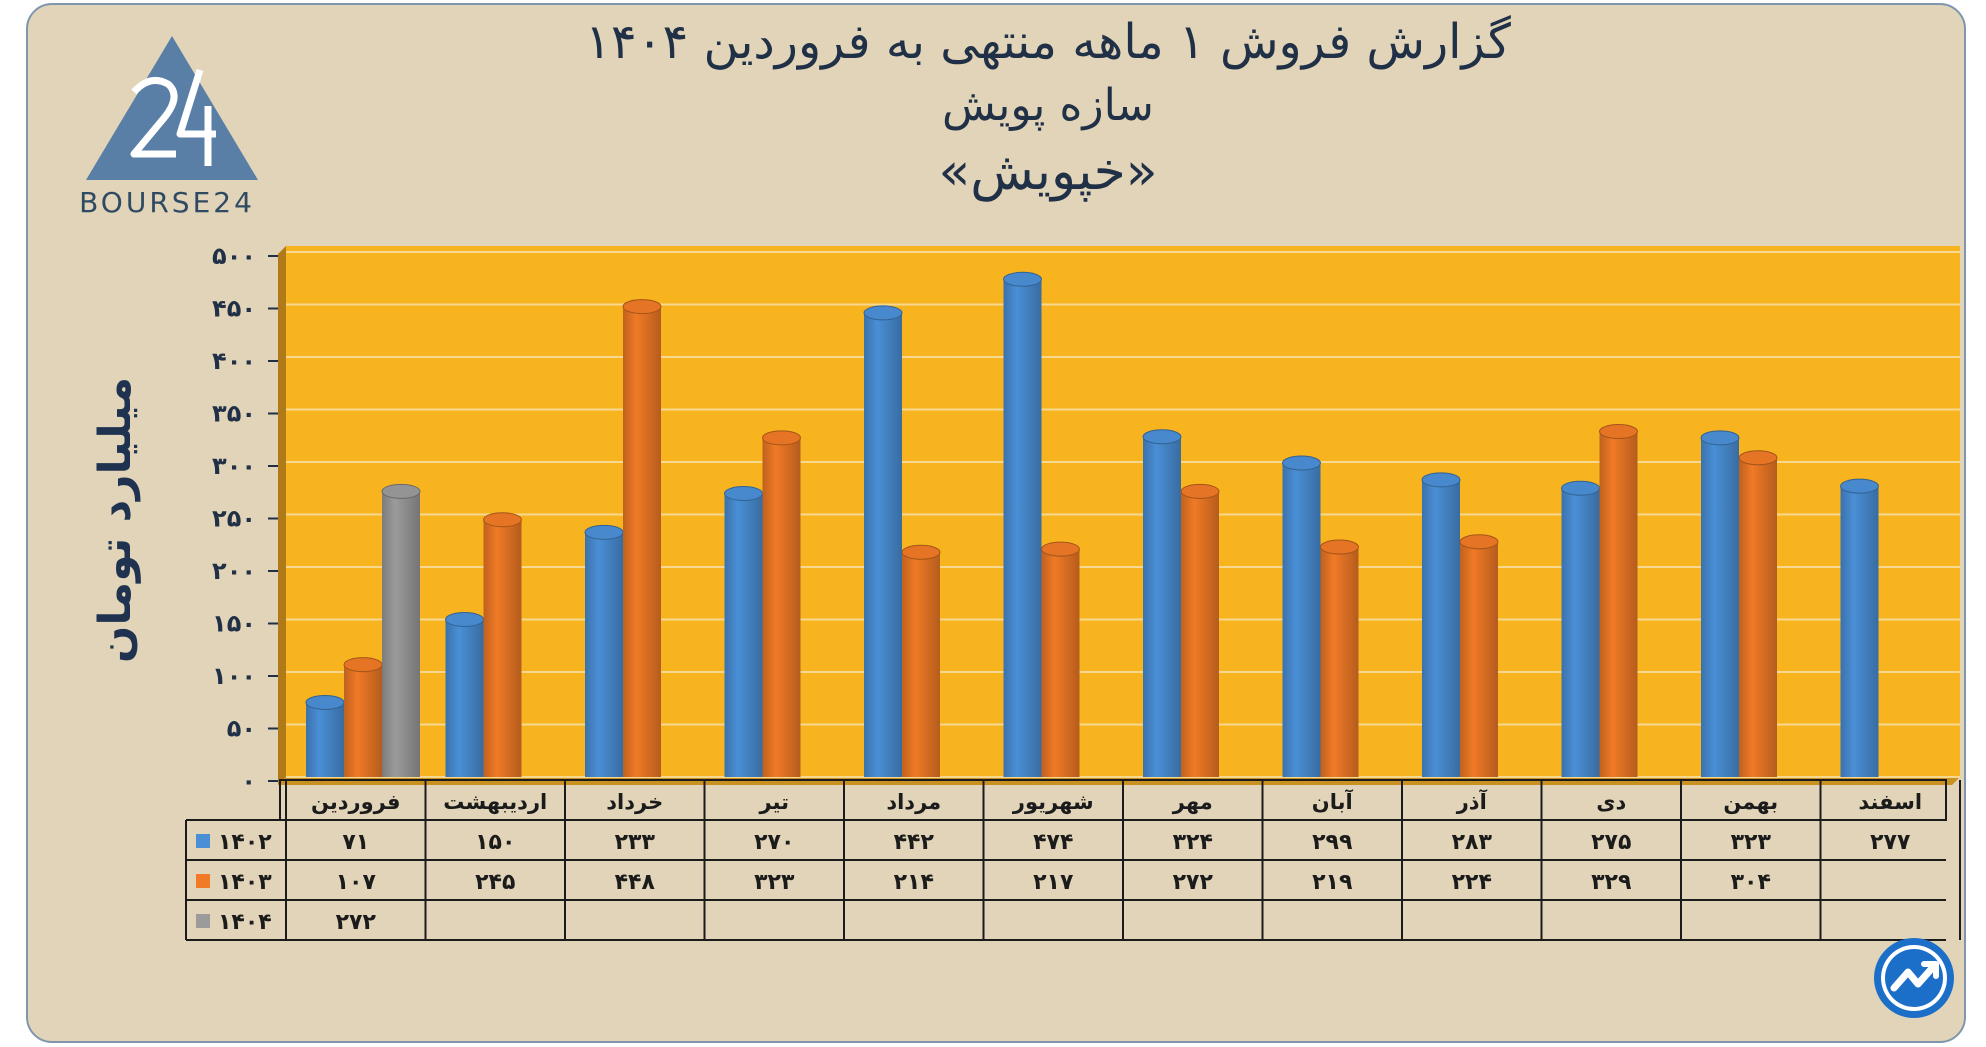 Image resolution: width=1986 pixels, height=1047 pixels. Describe the element at coordinates (913, 802) in the screenshot. I see `x-tick-label-4: مرداد` at that location.